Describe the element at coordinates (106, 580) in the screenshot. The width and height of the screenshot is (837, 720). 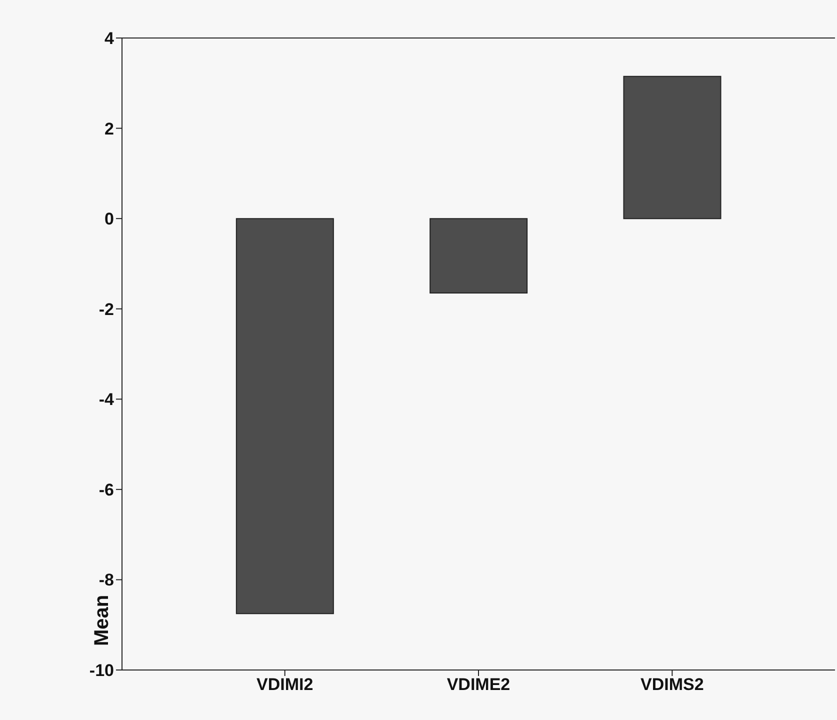
I see `y-tick-label: -8` at that location.